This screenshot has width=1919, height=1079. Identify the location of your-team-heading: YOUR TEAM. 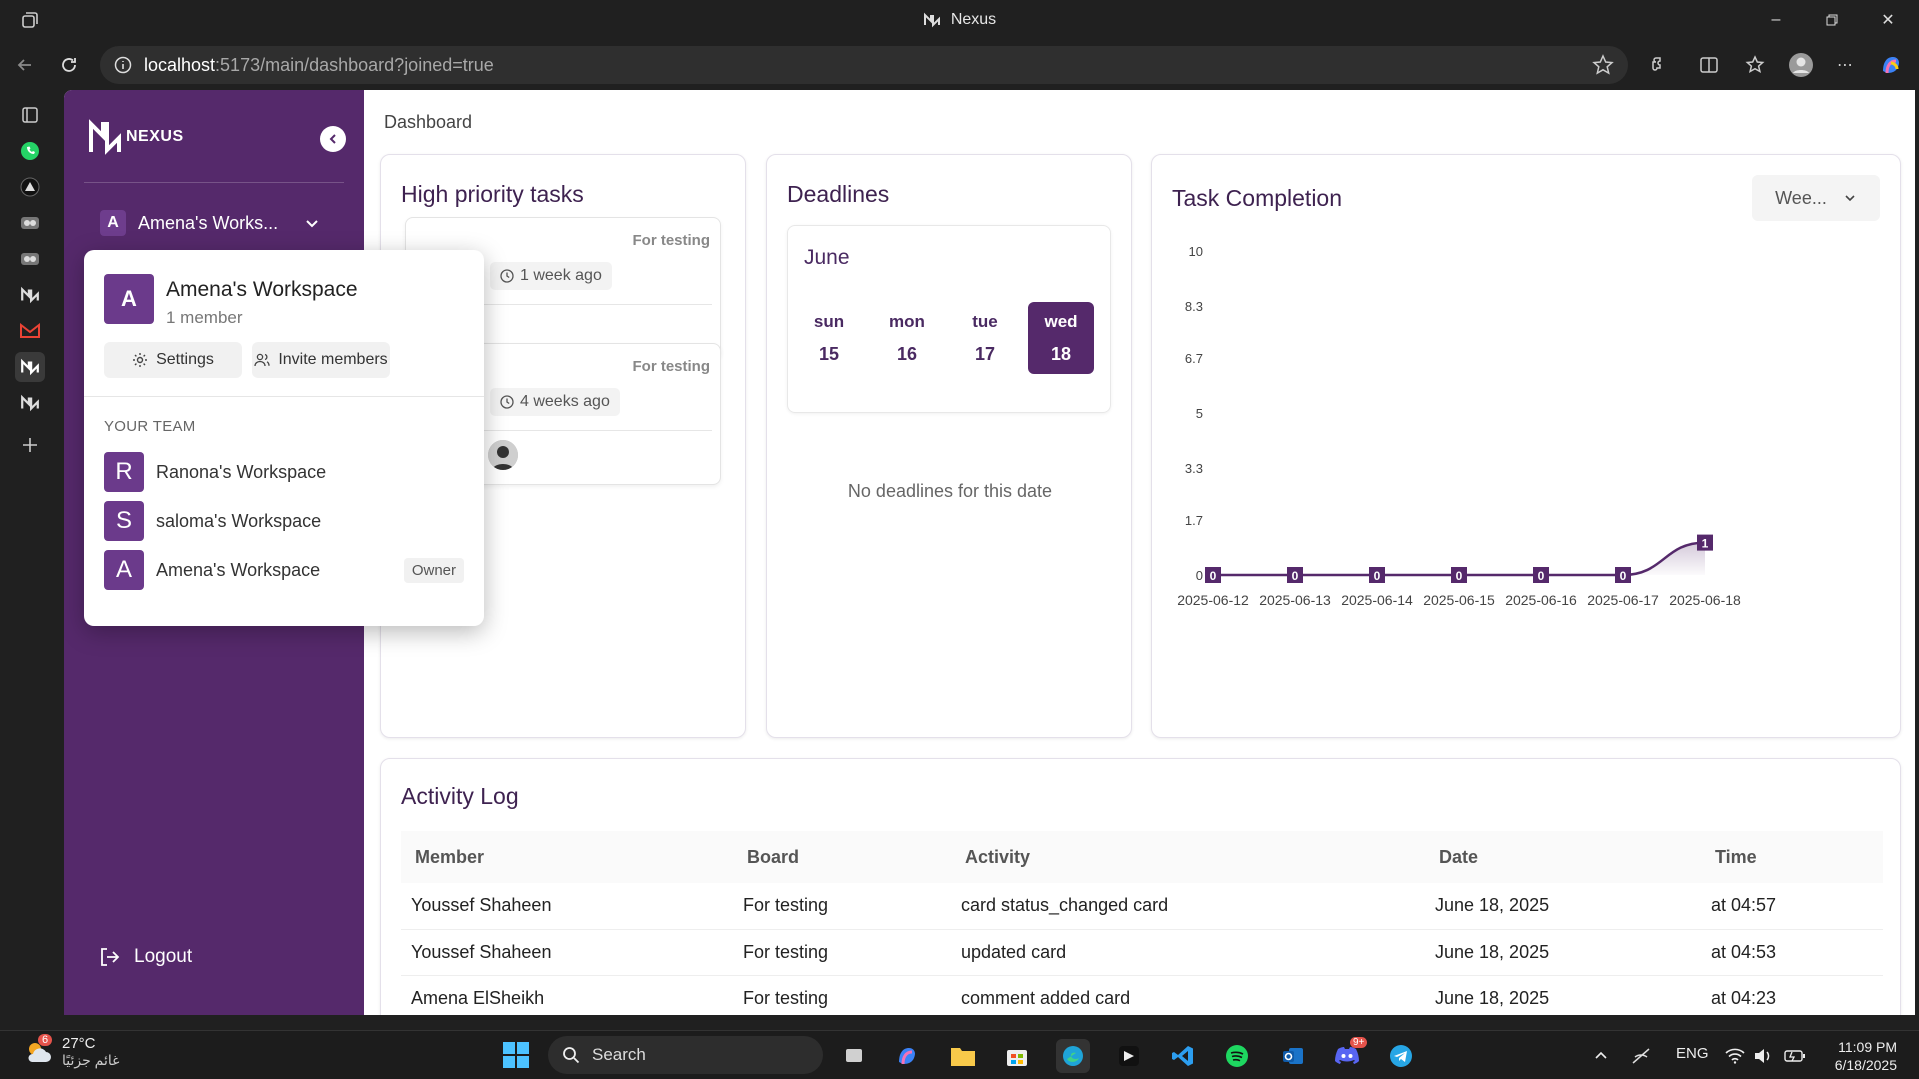
(150, 426).